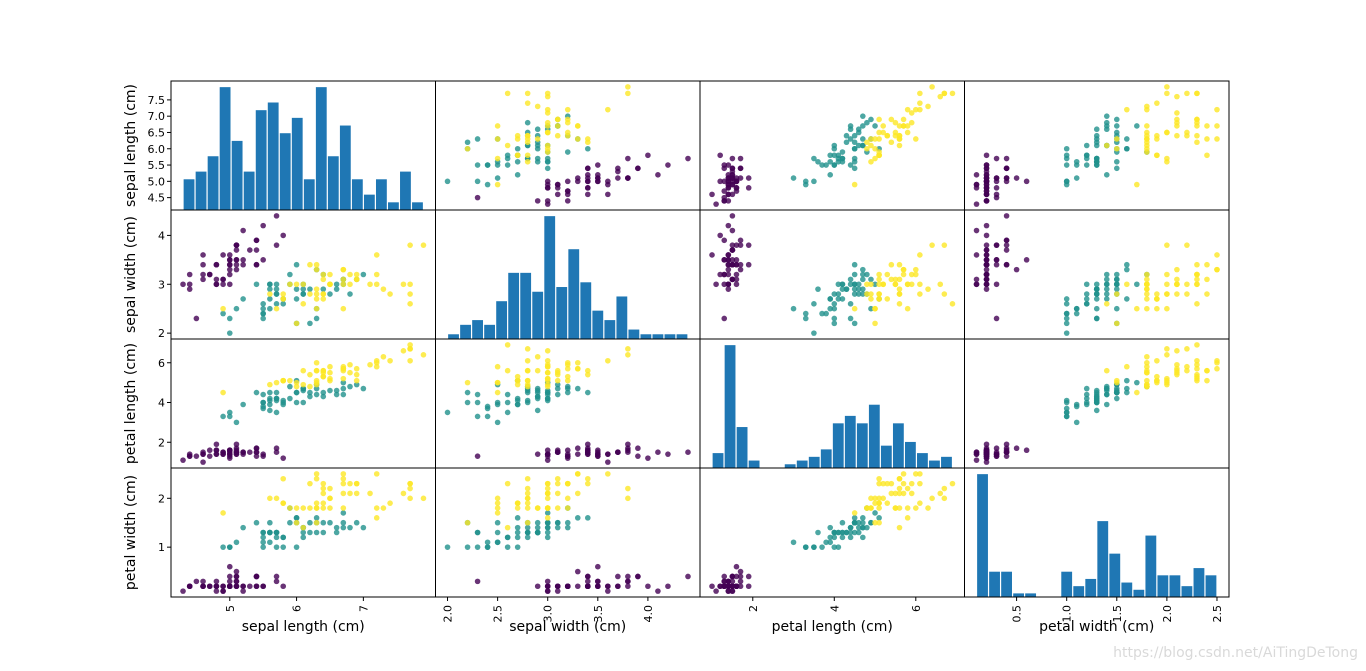 The height and width of the screenshot is (671, 1366). Describe the element at coordinates (498, 614) in the screenshot. I see `x-tick-label: 2.5` at that location.